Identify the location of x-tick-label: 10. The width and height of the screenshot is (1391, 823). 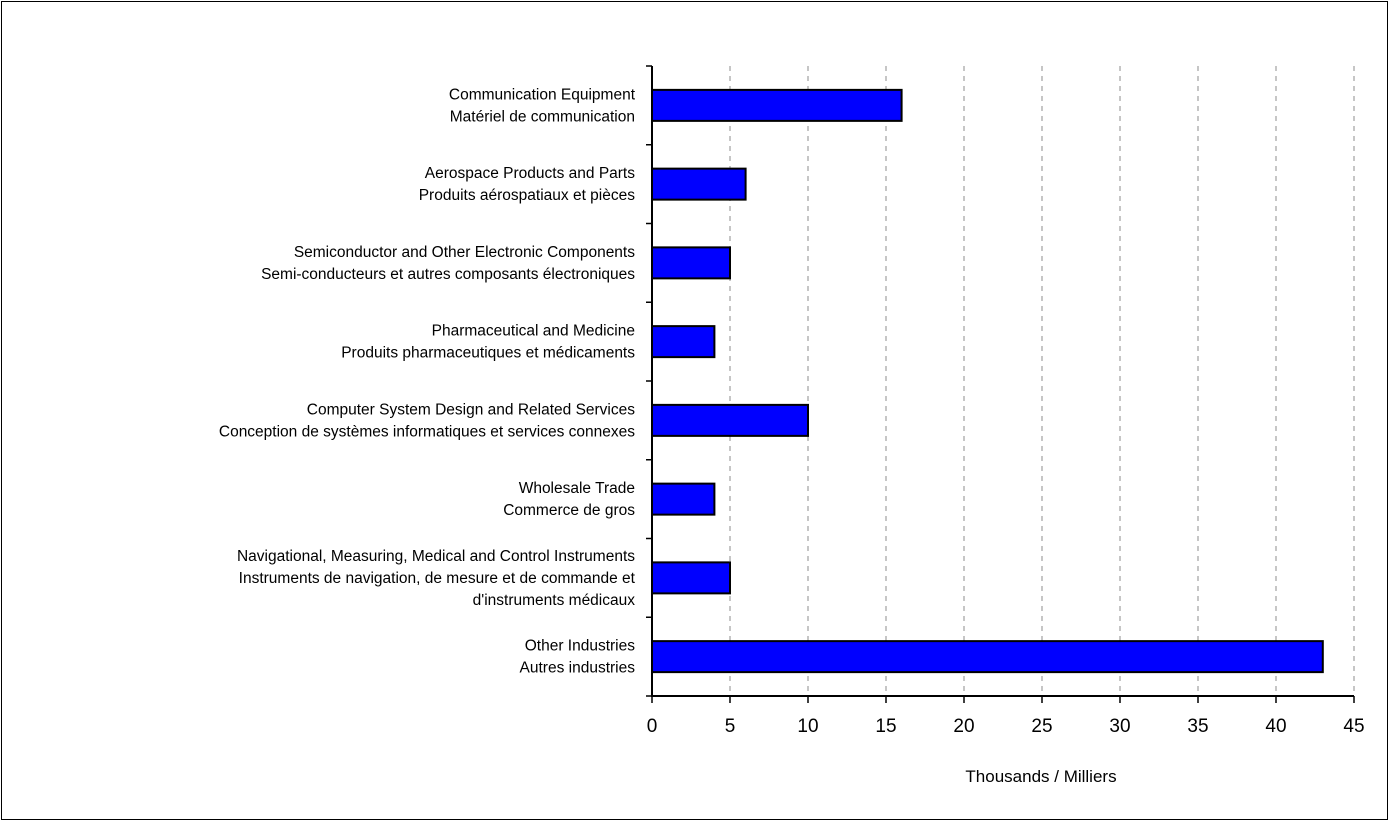
(807, 726).